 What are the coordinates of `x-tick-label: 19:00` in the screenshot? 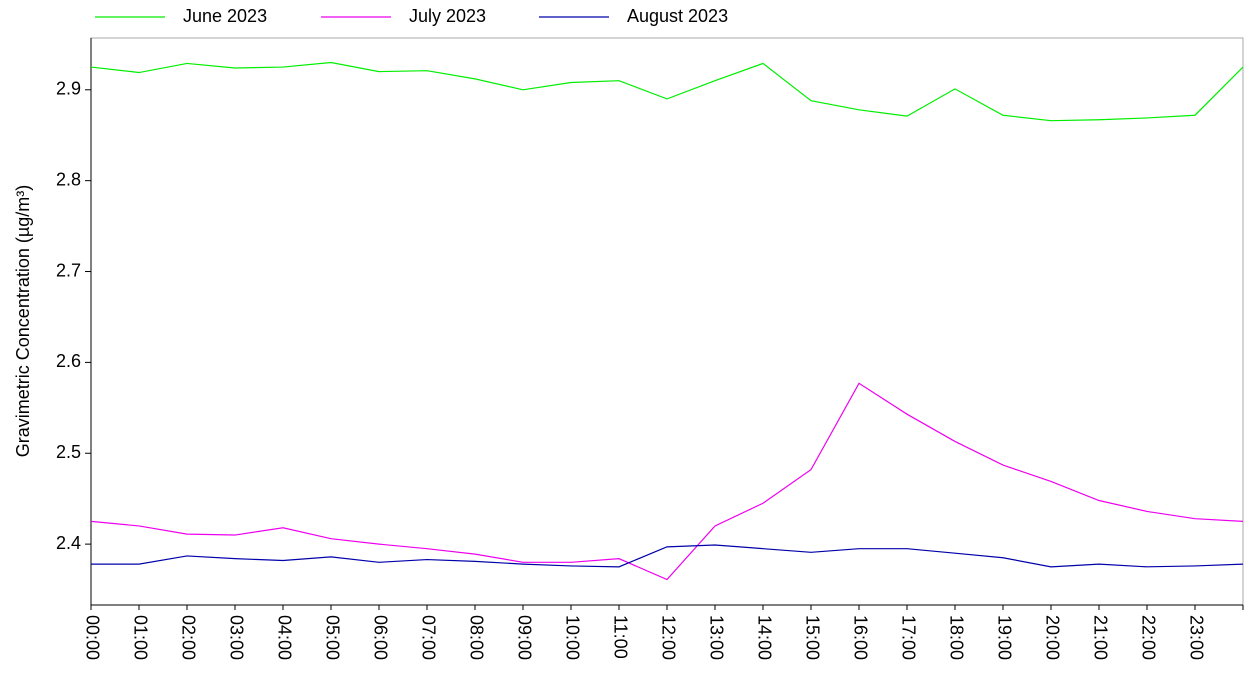 It's located at (1004, 637).